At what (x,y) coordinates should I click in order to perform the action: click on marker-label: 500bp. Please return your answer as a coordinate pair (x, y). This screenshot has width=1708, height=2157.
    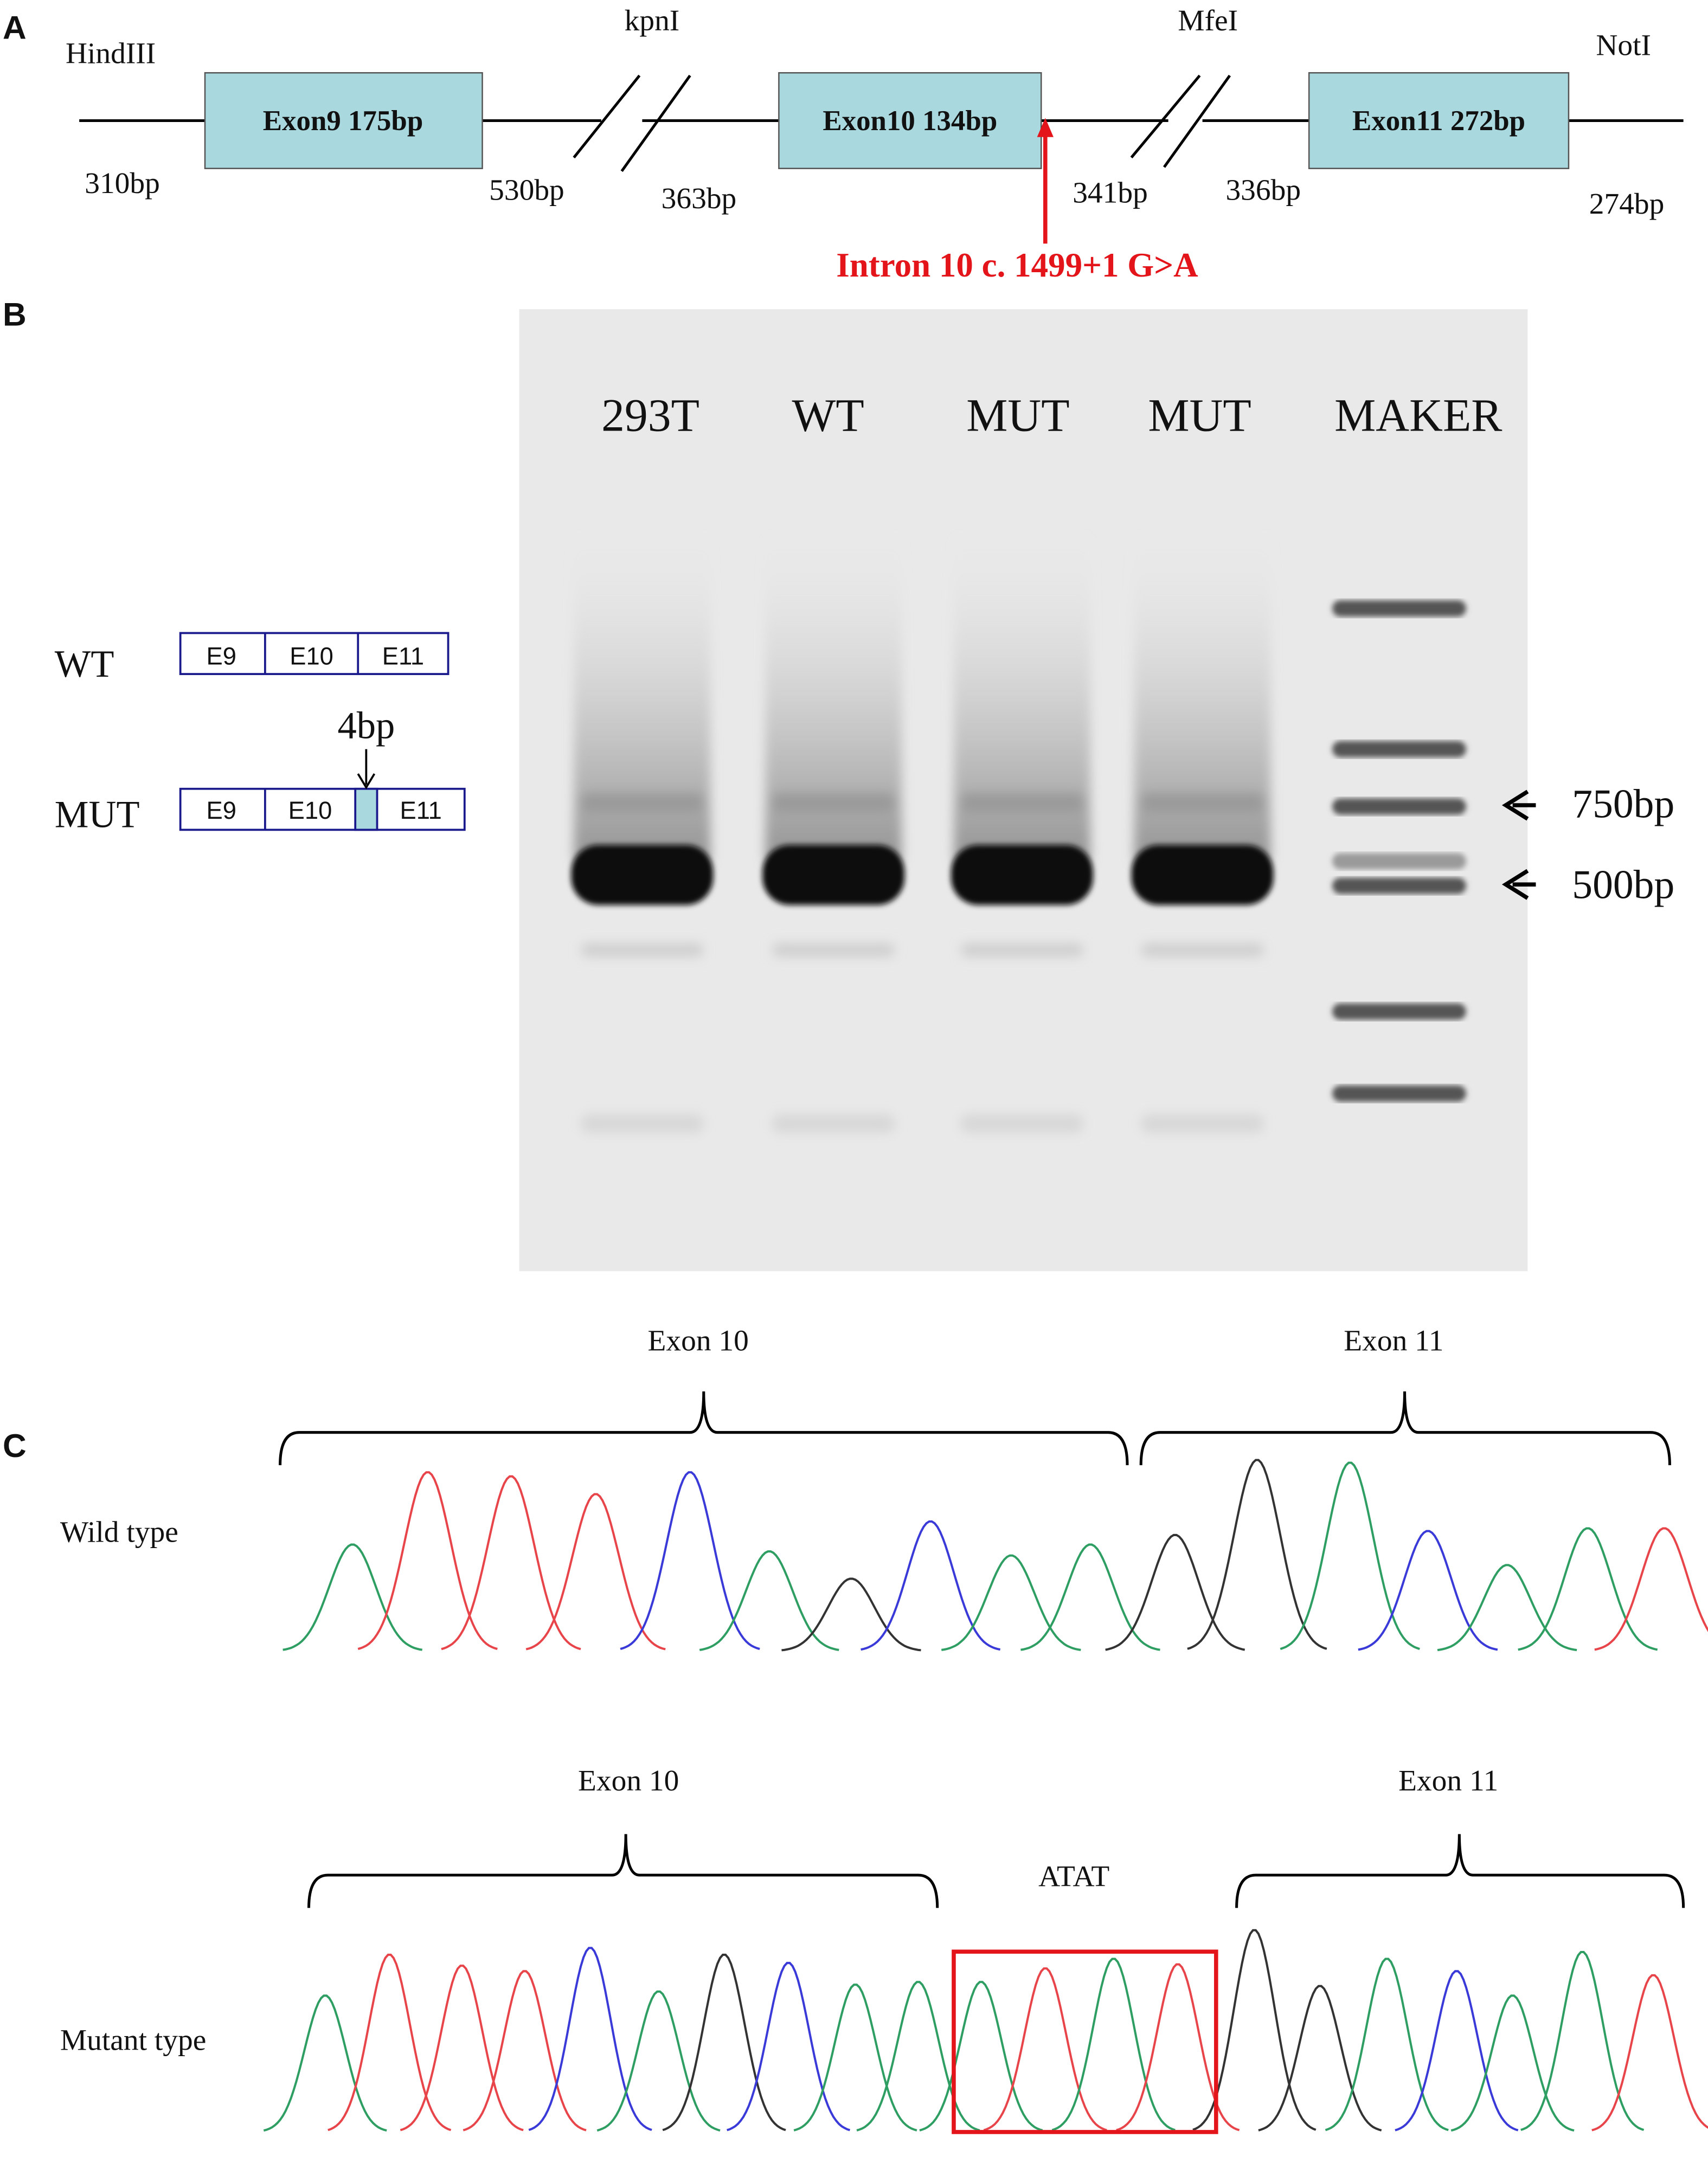
    Looking at the image, I should click on (1623, 884).